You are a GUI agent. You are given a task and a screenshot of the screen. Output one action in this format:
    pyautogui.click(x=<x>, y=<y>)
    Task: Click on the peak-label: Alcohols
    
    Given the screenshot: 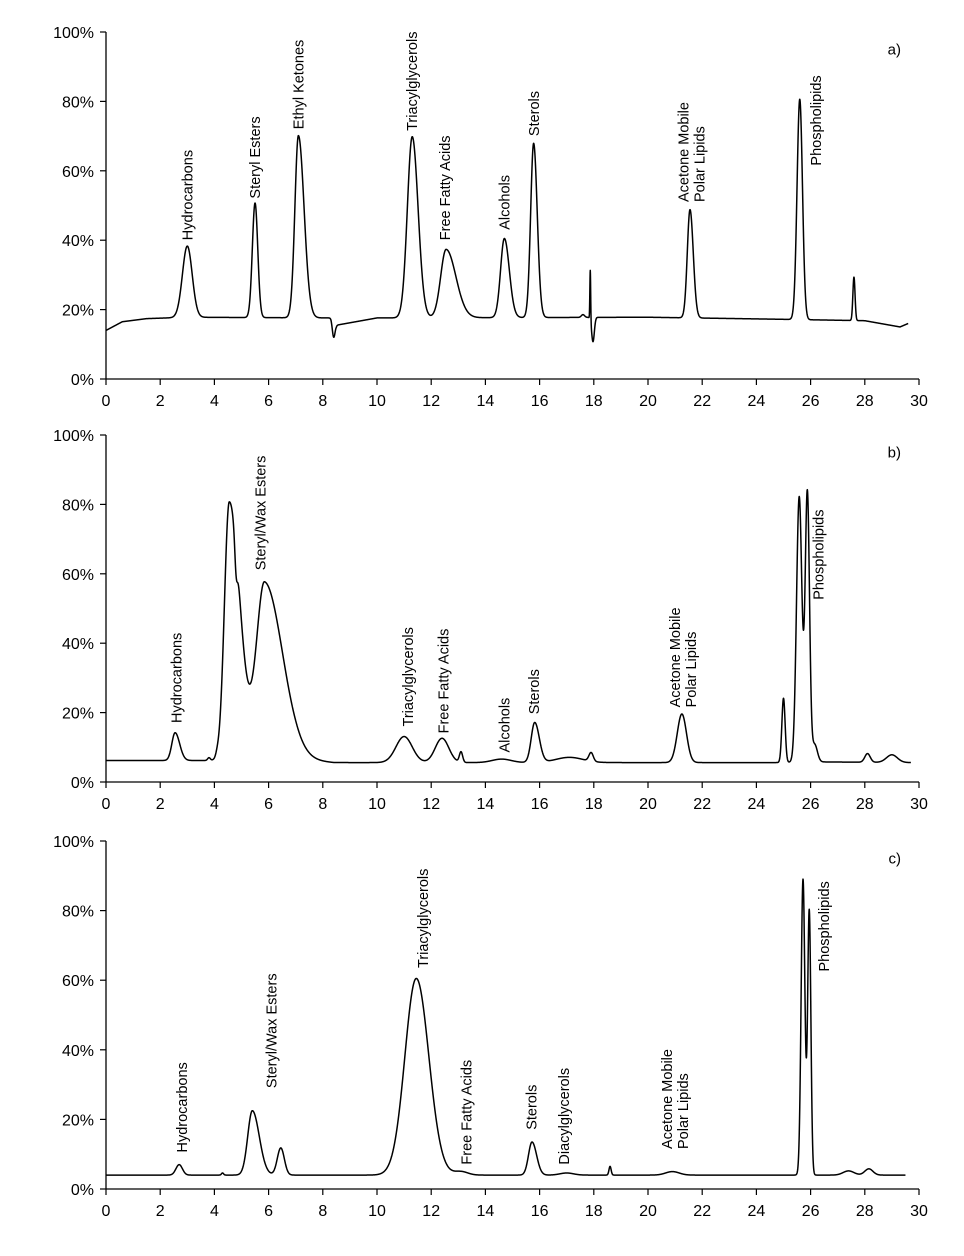 What is the action you would take?
    pyautogui.click(x=505, y=202)
    